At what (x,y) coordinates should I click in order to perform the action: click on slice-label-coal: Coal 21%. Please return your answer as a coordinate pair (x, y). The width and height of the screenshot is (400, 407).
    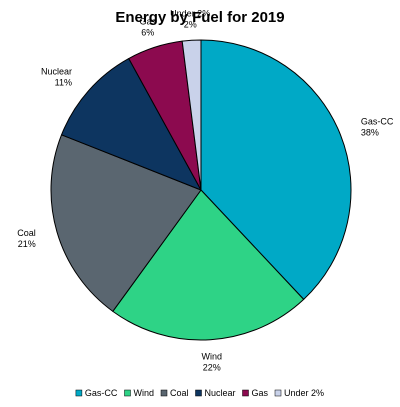
    Looking at the image, I should click on (26, 238).